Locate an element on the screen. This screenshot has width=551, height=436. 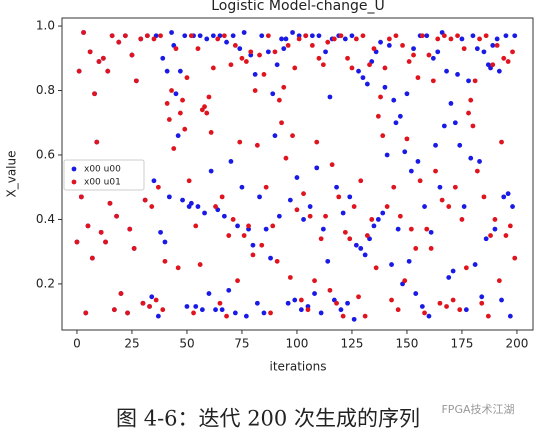
y-tick-label: 0.4 is located at coordinates (45, 219).